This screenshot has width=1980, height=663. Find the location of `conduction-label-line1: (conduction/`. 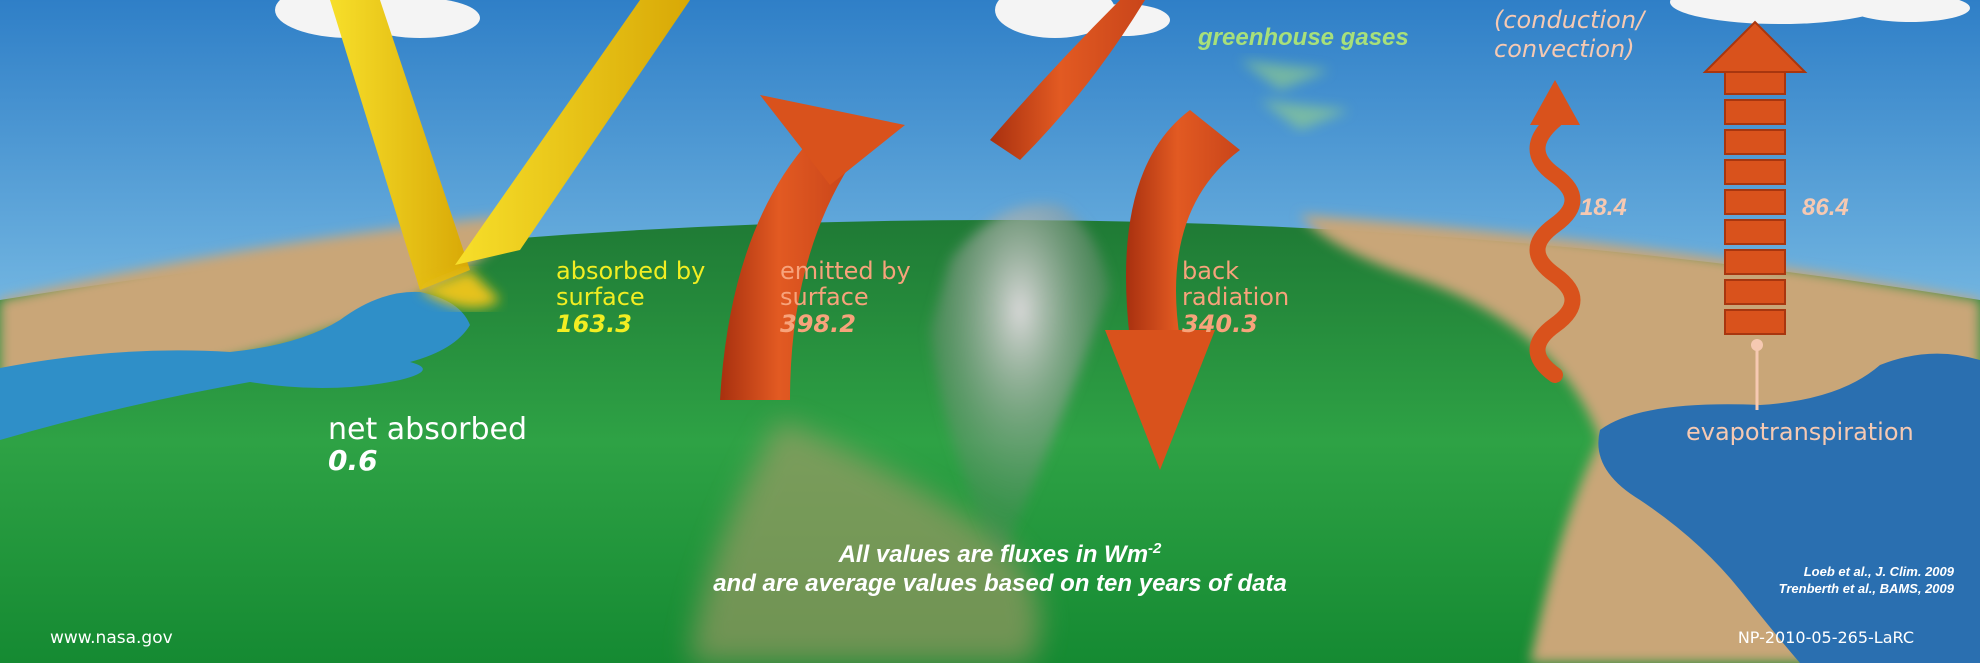

conduction-label-line1: (conduction/ is located at coordinates (1569, 20).